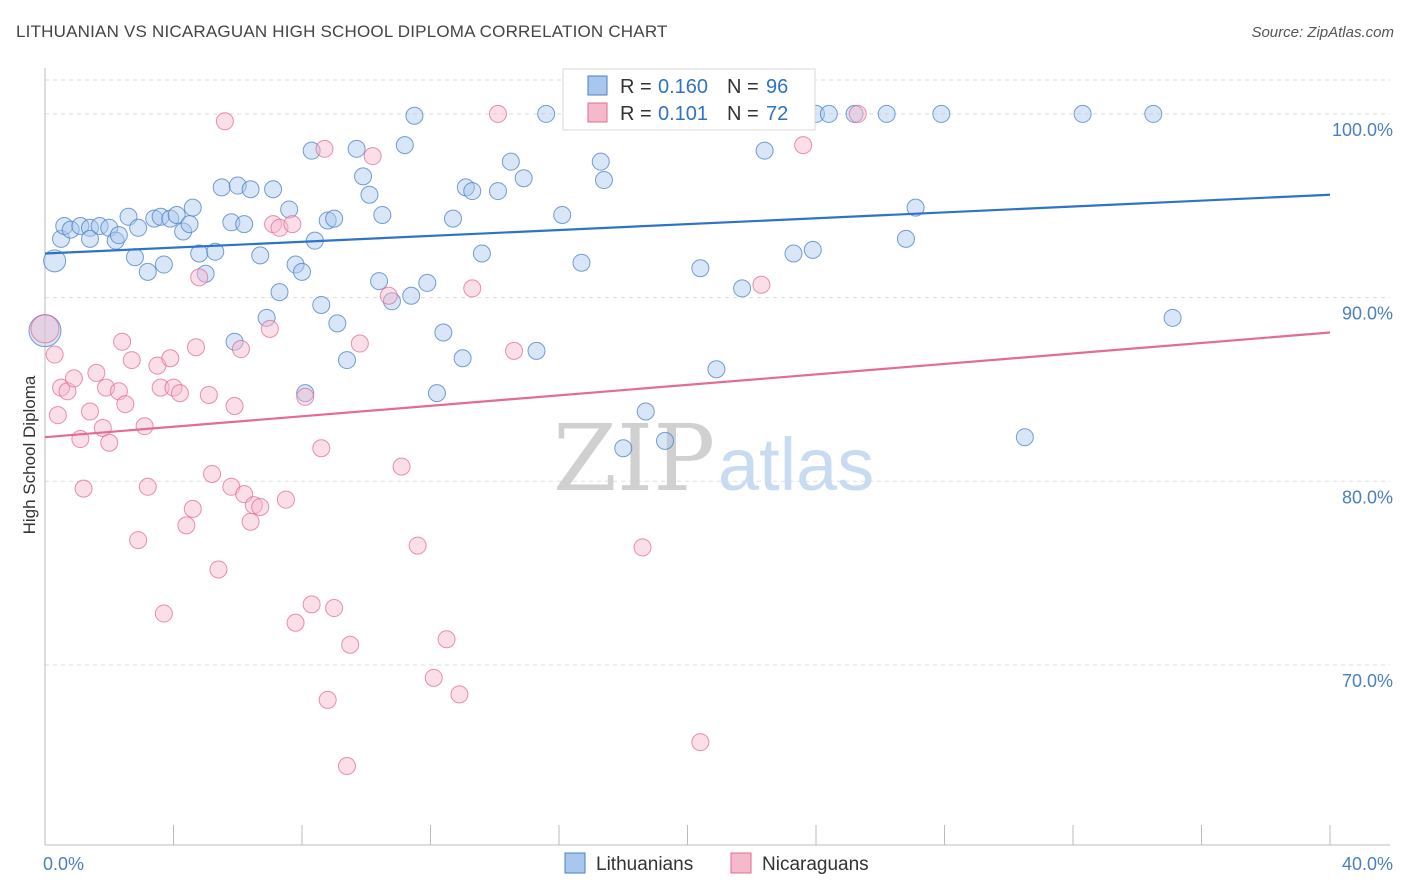  What do you see at coordinates (745, 114) in the screenshot?
I see `legend-n-label-2: N =` at bounding box center [745, 114].